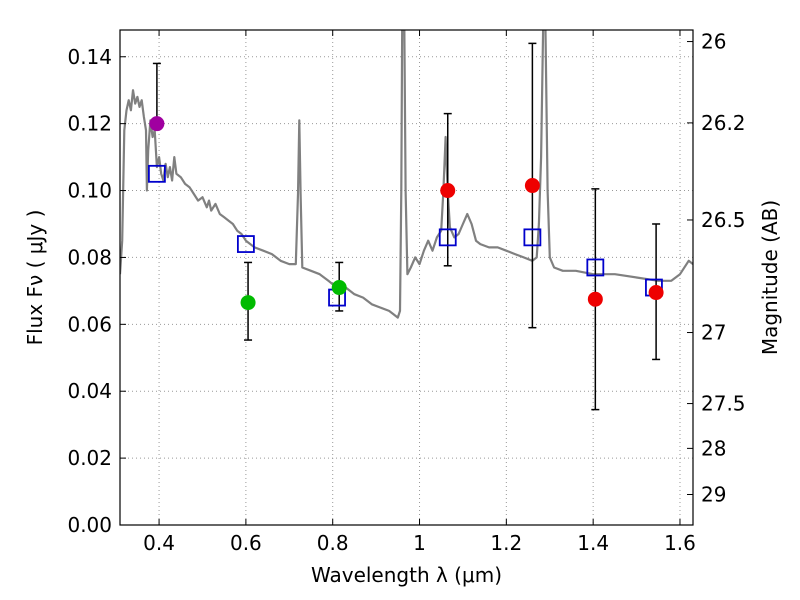 The width and height of the screenshot is (800, 600). I want to click on y-tick-label: 0.12, so click(89, 124).